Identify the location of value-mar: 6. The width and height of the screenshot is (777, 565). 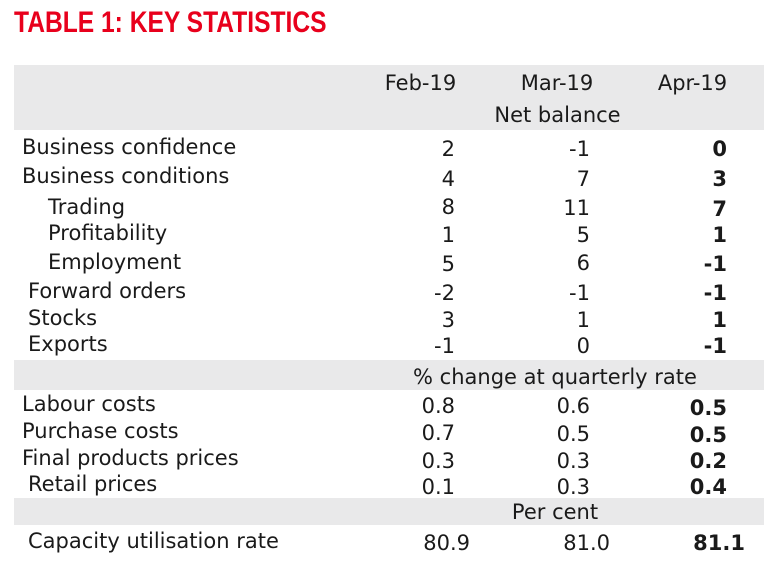
(583, 263).